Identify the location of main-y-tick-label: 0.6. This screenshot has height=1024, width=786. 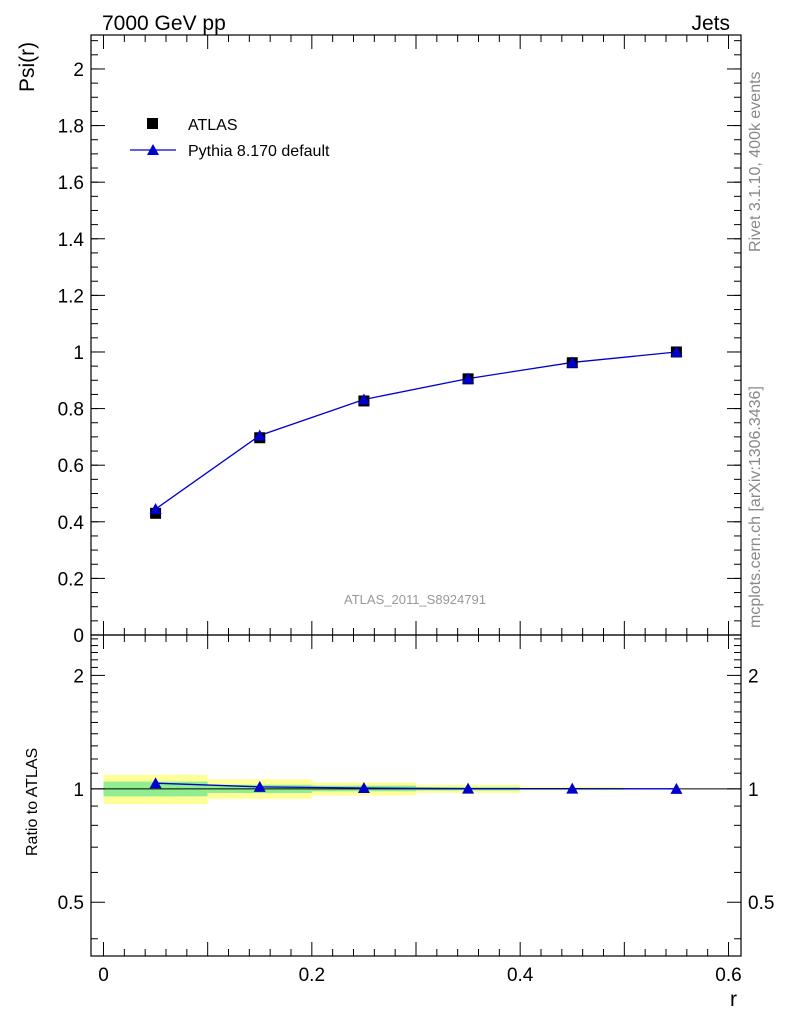
(71, 466).